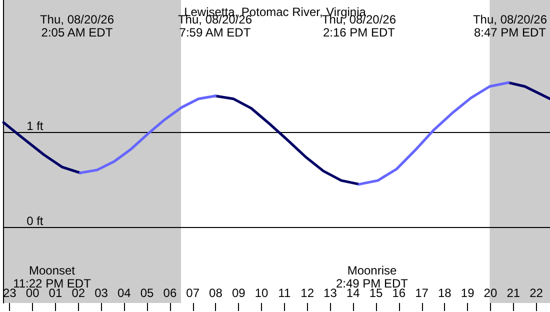  Describe the element at coordinates (491, 293) in the screenshot. I see `x-tick-label: 20` at that location.